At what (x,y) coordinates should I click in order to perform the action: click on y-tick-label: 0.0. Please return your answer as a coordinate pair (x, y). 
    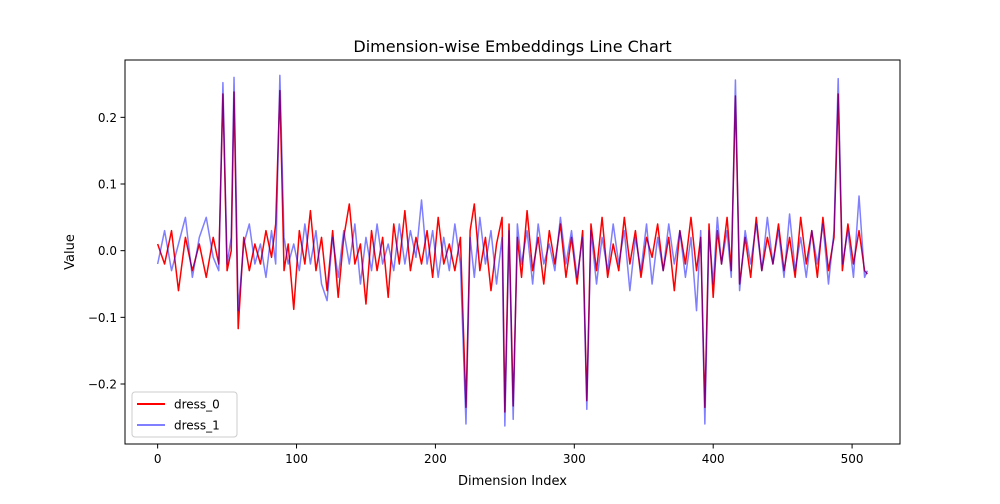
    Looking at the image, I should click on (107, 251).